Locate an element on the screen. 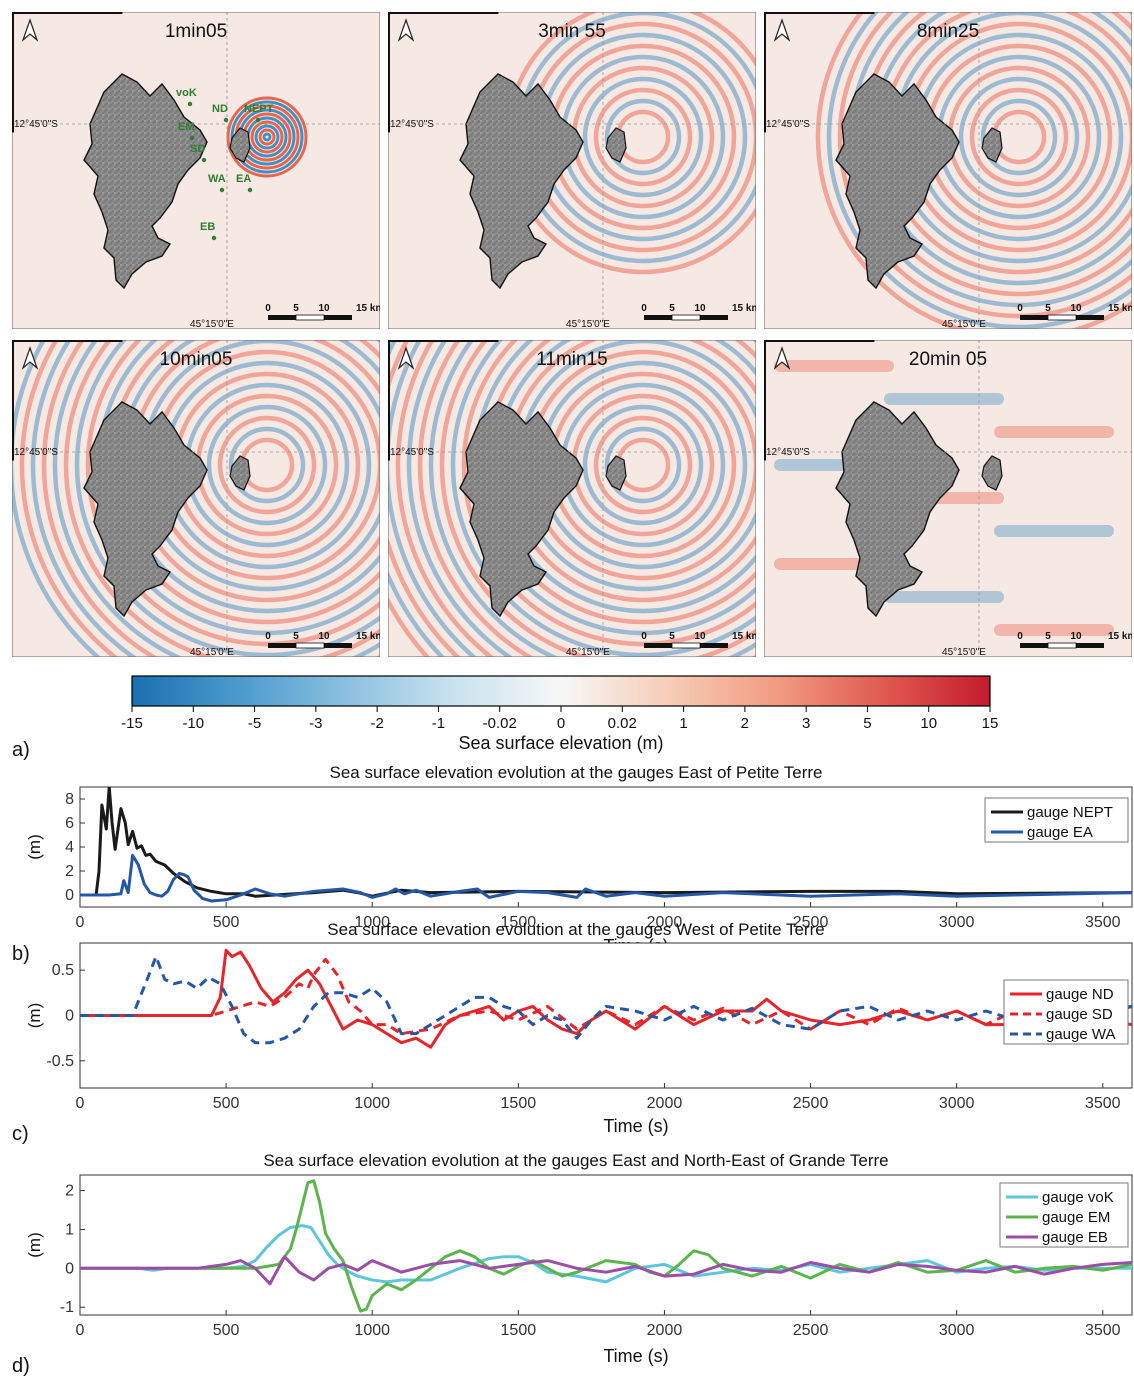 The width and height of the screenshot is (1134, 1380). scale-bar-label: 15 km is located at coordinates (746, 308).